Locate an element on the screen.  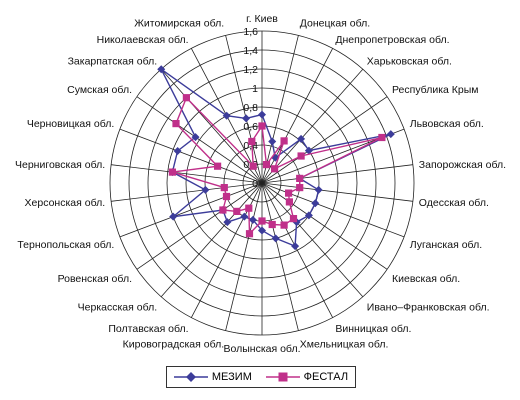
tick-label: 1 is located at coordinates (255, 89).